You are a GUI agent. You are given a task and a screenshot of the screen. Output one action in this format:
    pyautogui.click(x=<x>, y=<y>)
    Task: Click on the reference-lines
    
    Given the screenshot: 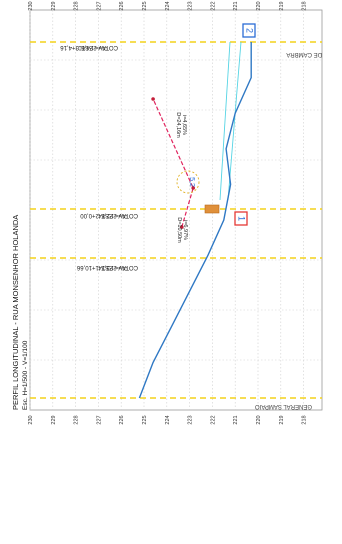 What is the action you would take?
    pyautogui.click(x=230, y=121)
    